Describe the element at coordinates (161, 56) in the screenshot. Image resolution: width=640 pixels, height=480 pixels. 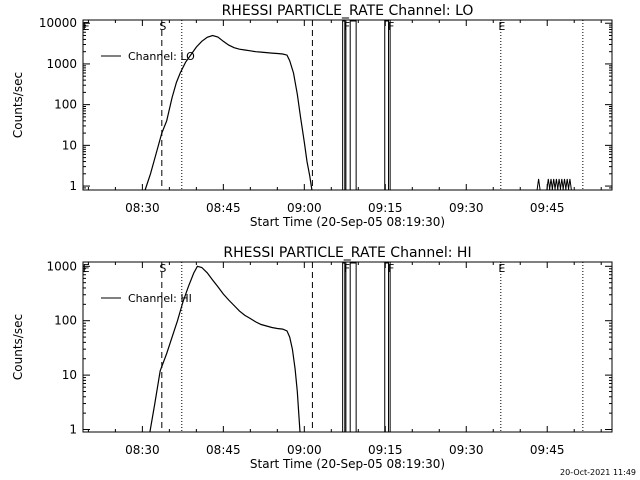
I see `legend-label: Channel: LO` at that location.